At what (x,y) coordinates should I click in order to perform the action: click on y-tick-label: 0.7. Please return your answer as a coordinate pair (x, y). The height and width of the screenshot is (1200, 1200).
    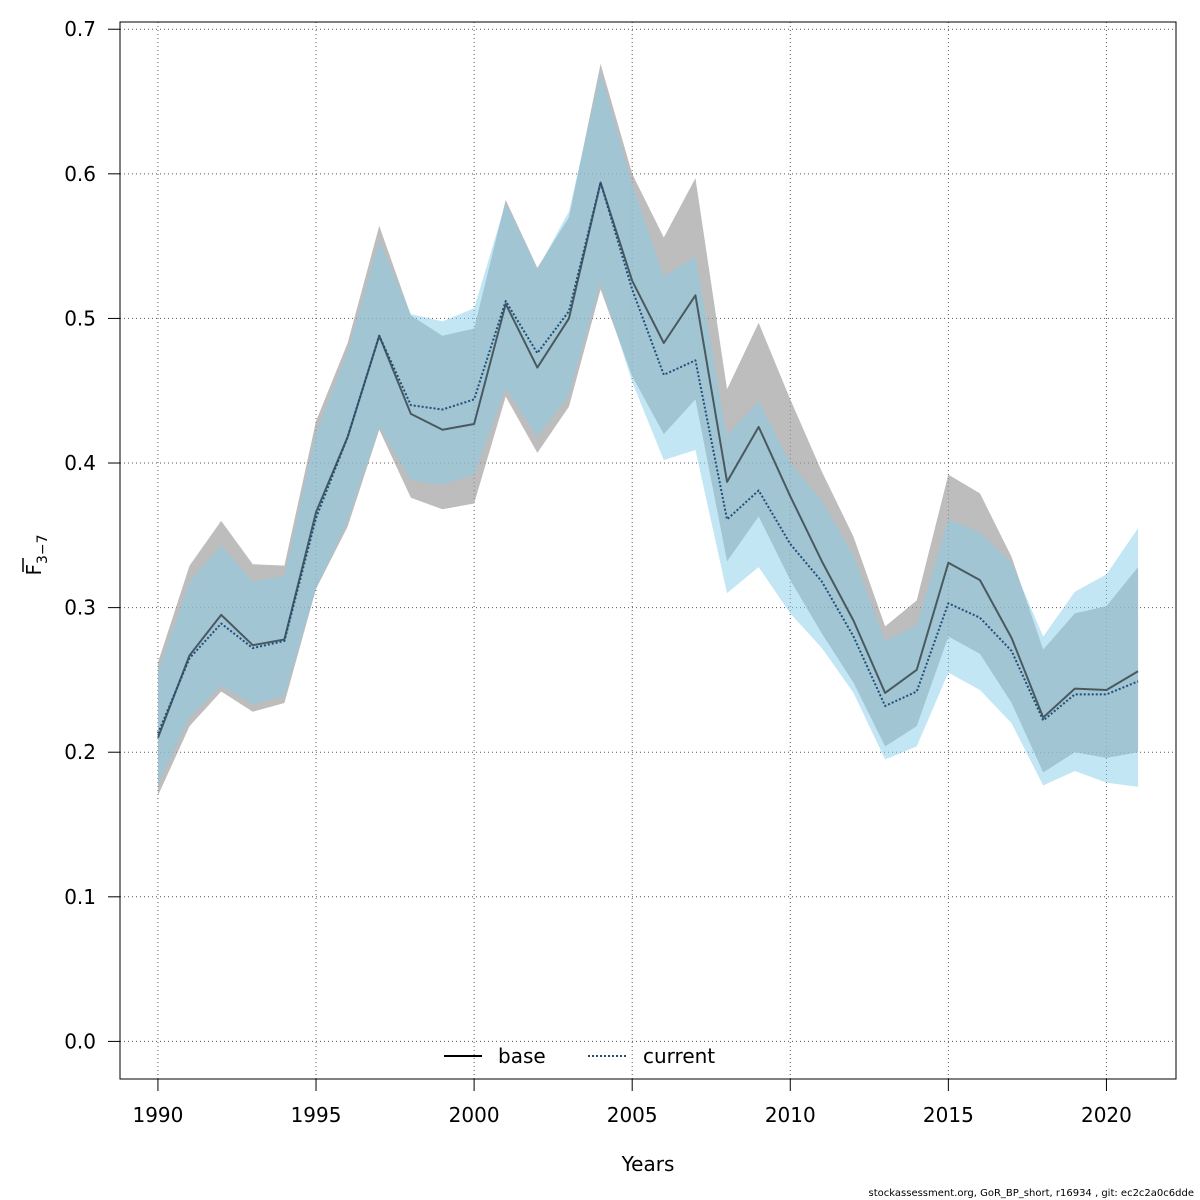
    Looking at the image, I should click on (80, 29).